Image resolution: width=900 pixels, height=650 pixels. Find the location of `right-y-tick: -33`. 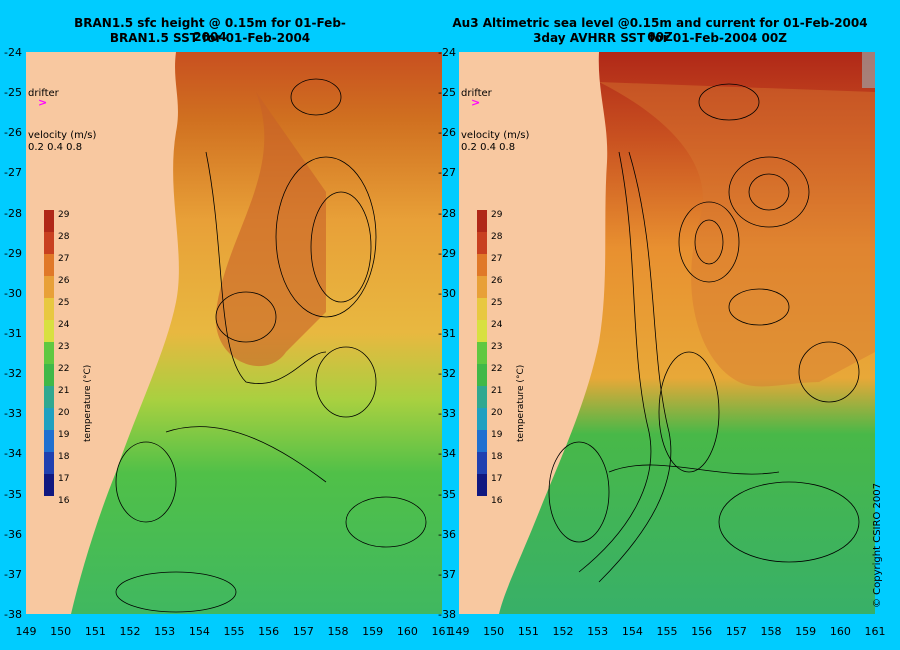

right-y-tick: -33 is located at coordinates (447, 414).